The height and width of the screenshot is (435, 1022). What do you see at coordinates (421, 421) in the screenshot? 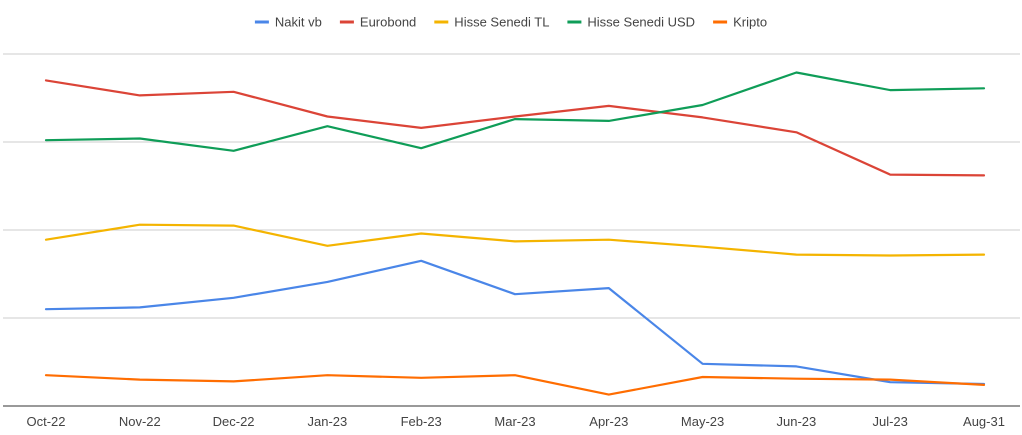
I see `x-tick-label: Feb-23` at bounding box center [421, 421].